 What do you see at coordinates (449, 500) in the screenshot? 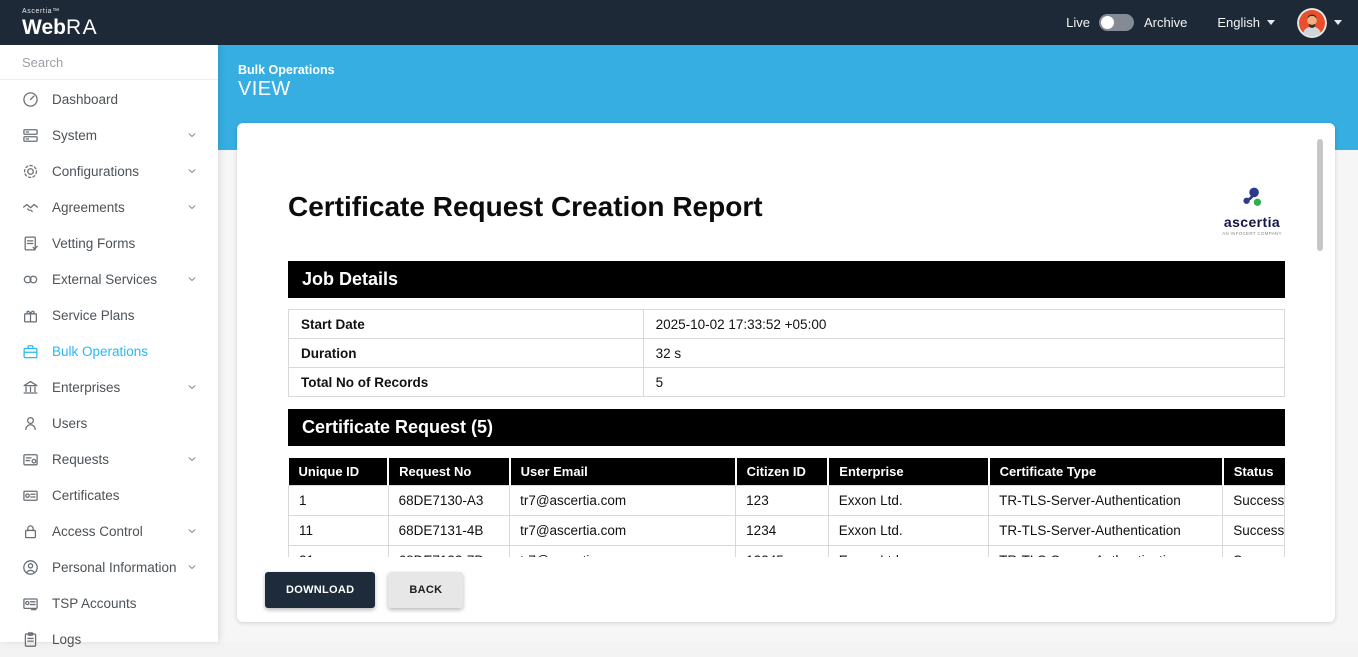
I see `cell-request-no: 68DE7130-A3` at bounding box center [449, 500].